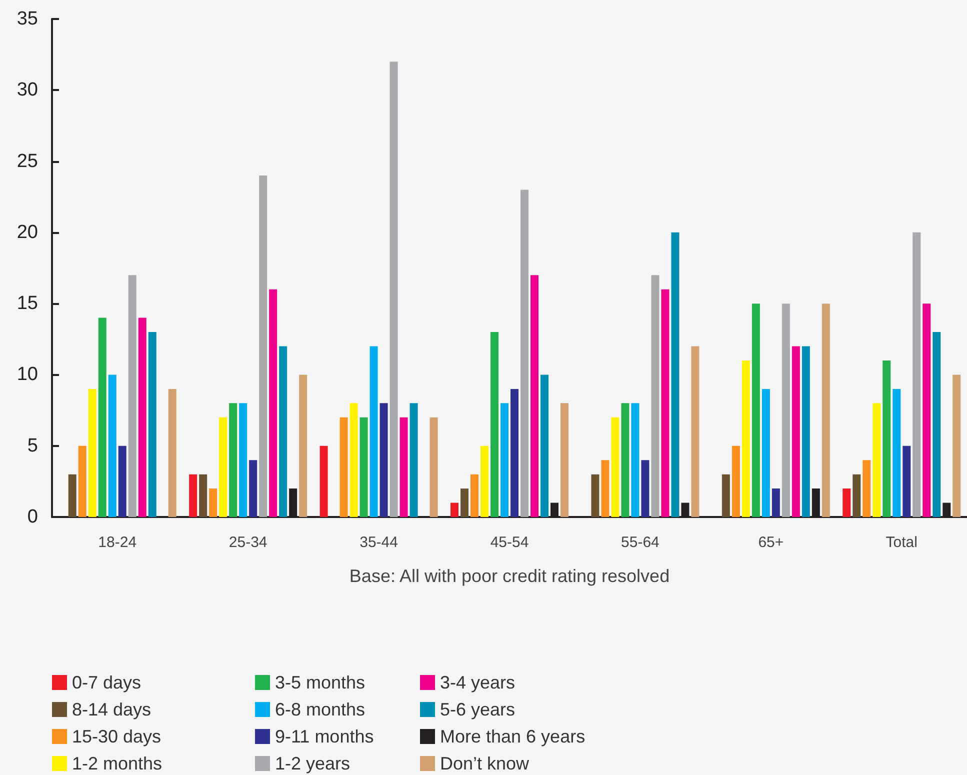 This screenshot has height=775, width=967. I want to click on y-tick-label: 20, so click(27, 232).